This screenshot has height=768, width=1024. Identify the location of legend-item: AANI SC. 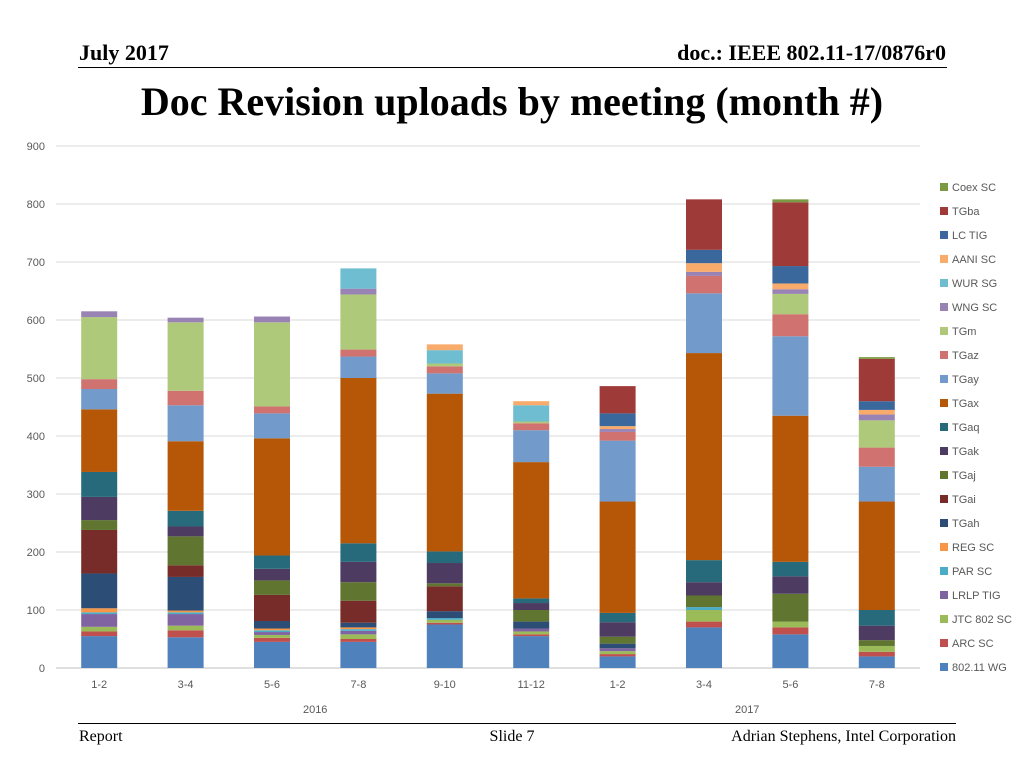
(968, 260).